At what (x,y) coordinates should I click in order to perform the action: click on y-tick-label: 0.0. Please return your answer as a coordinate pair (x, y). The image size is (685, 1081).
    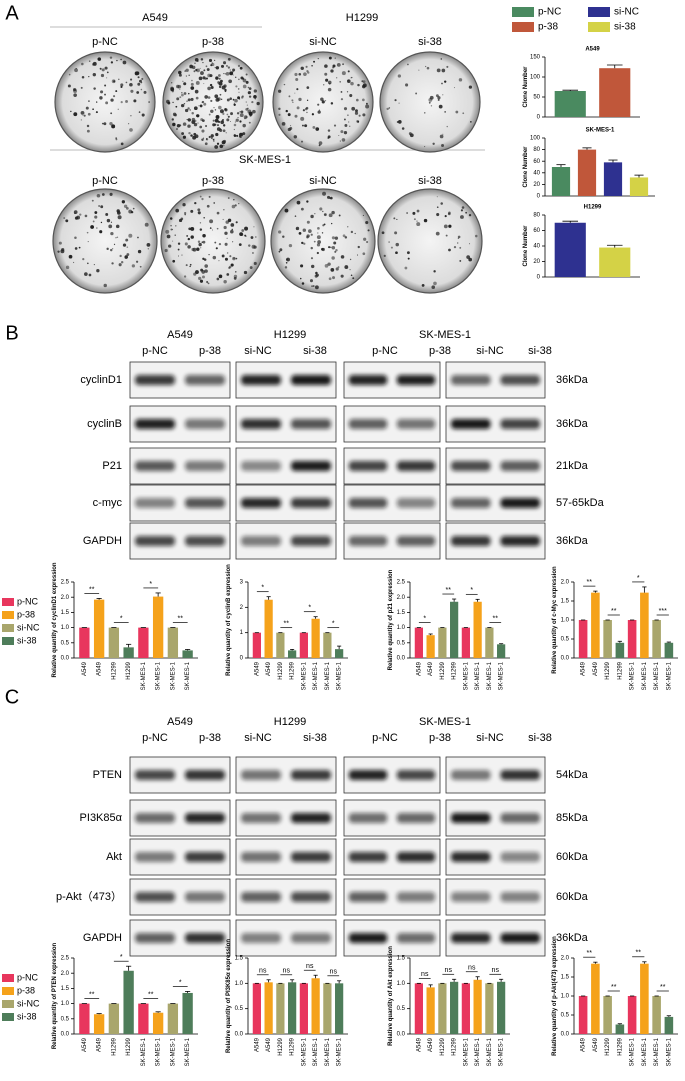
    Looking at the image, I should click on (239, 1035).